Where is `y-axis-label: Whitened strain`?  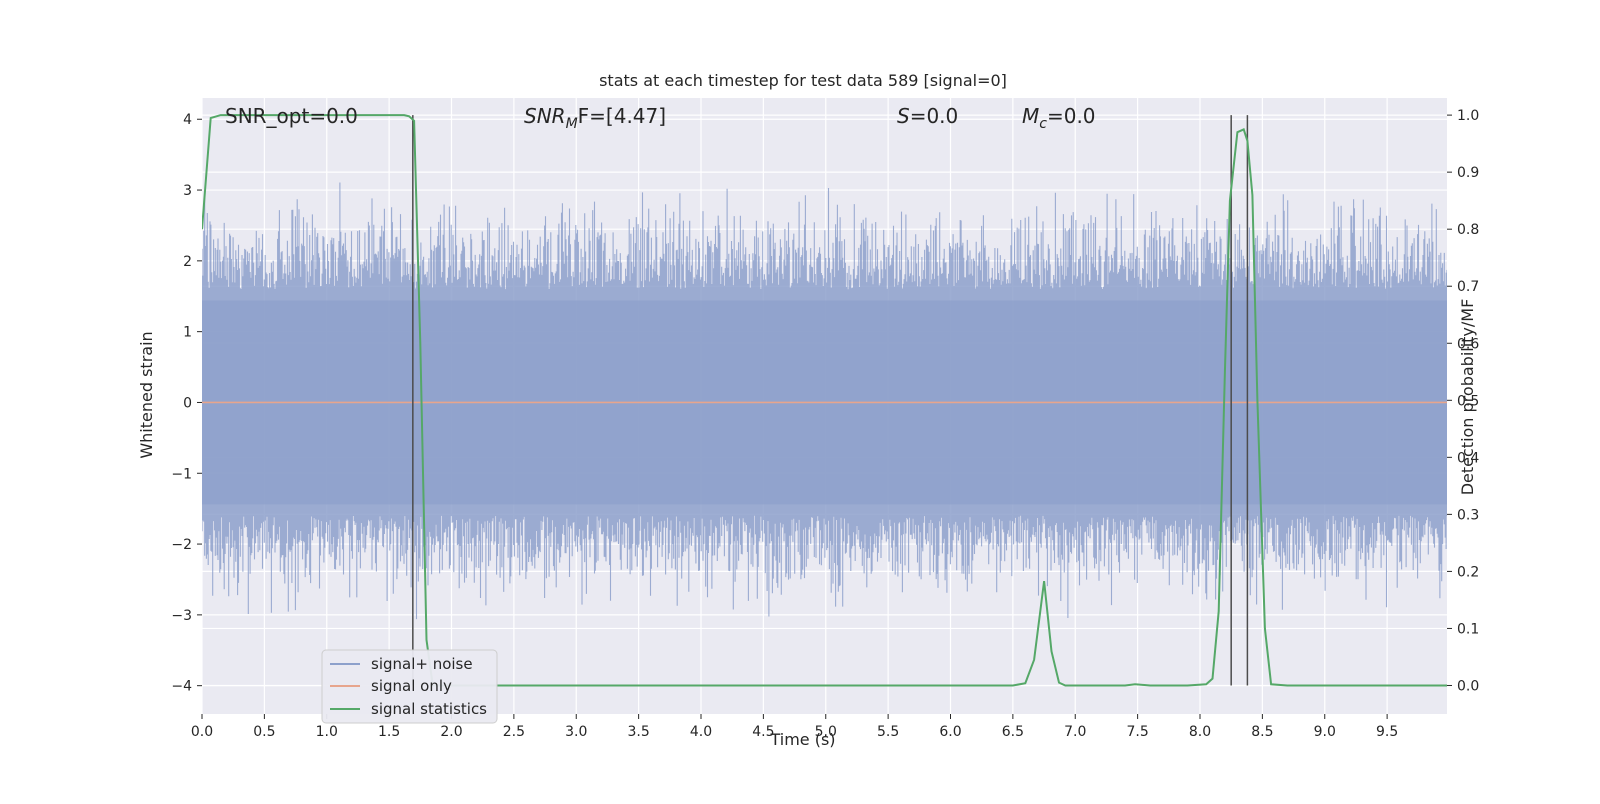
y-axis-label: Whitened strain is located at coordinates (146, 394).